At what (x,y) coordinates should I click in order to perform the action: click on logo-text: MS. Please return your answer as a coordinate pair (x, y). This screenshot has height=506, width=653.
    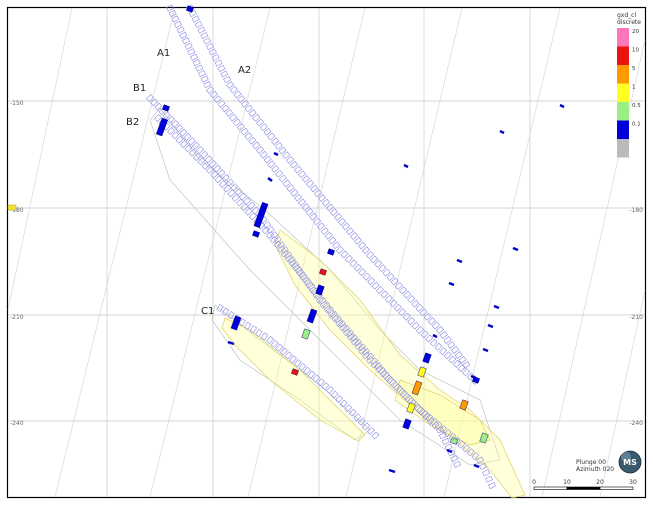
    Looking at the image, I should click on (630, 462).